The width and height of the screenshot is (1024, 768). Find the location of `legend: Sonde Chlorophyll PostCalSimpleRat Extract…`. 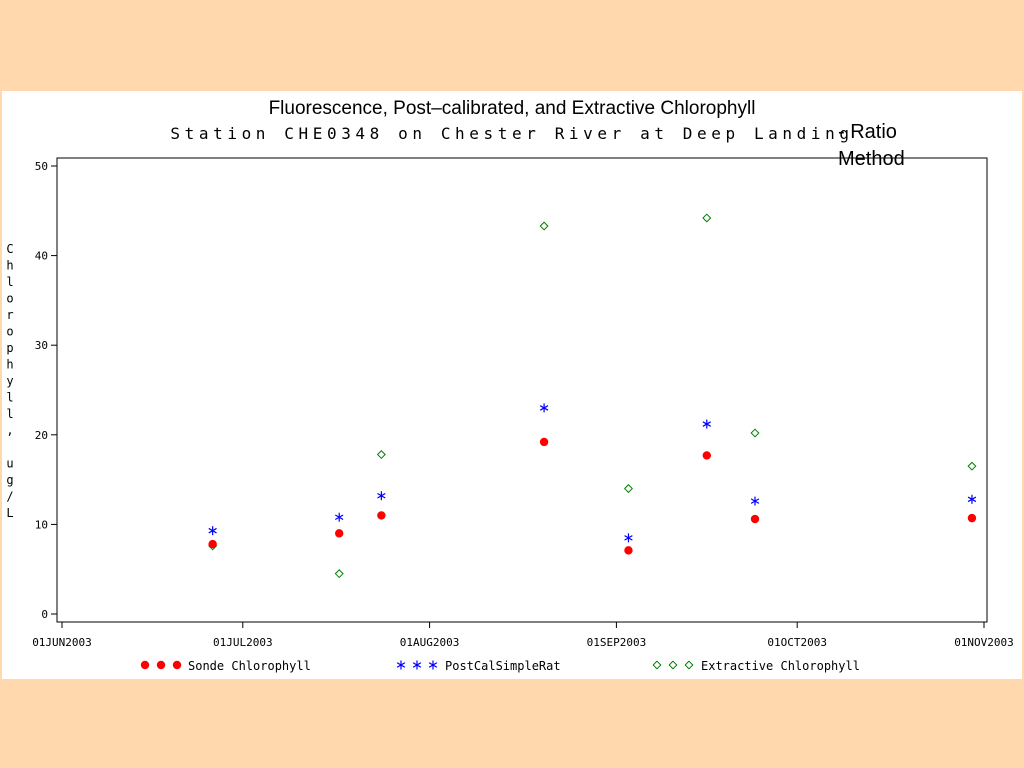

legend: Sonde Chlorophyll PostCalSimpleRat Extract… is located at coordinates (500, 666).